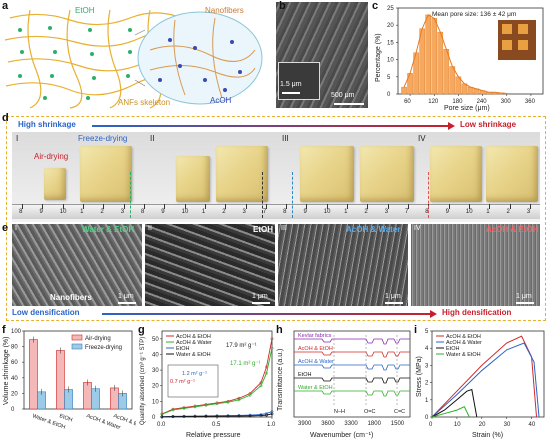 The height and width of the screenshot is (441, 550). What do you see at coordinates (193, 337) in the screenshot?
I see `chart-g-legend-text: AcOH & EtOH` at bounding box center [193, 337].